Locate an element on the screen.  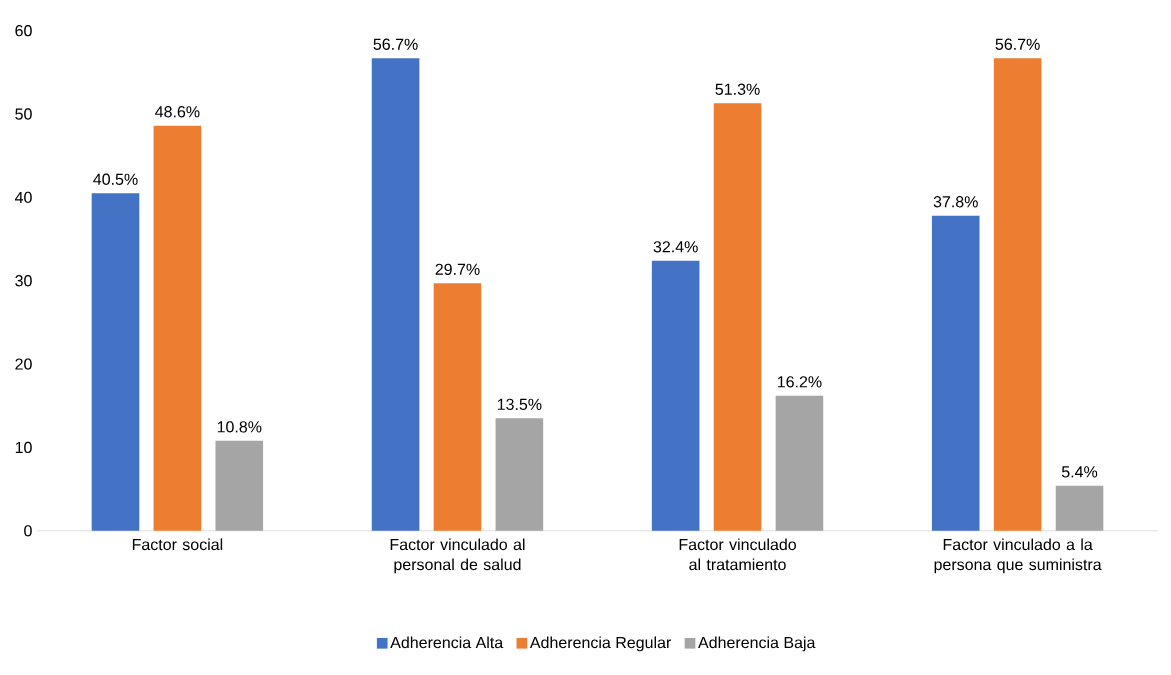
y-tick-label: 10 is located at coordinates (23, 447).